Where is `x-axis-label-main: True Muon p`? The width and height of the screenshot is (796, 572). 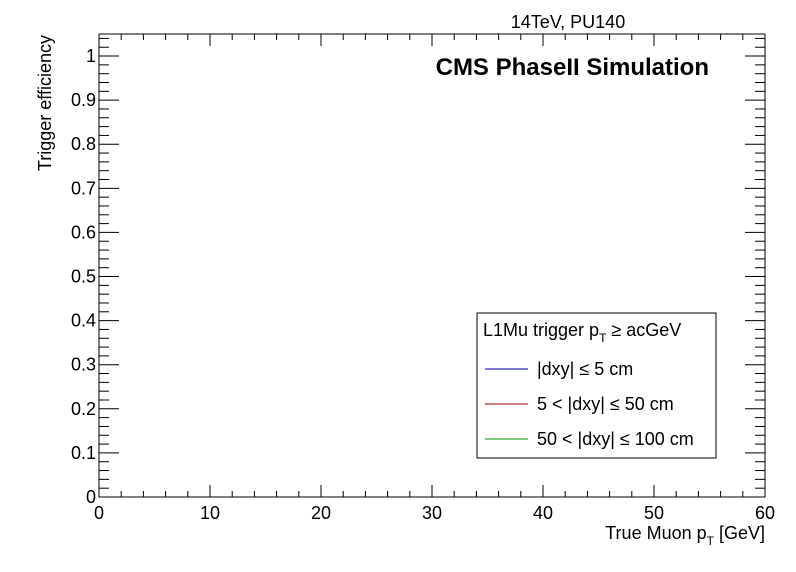
x-axis-label-main: True Muon p is located at coordinates (655, 533).